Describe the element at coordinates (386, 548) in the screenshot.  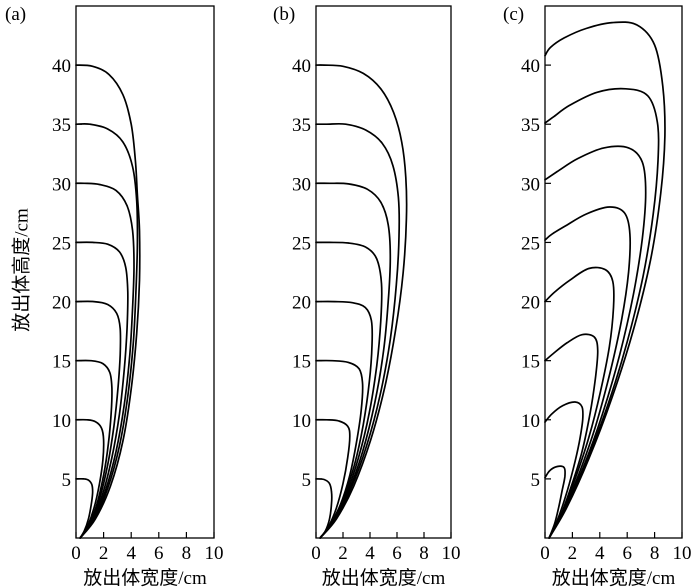
I see `panel-b-x-ticks: 0 2 4 6 8 10` at that location.